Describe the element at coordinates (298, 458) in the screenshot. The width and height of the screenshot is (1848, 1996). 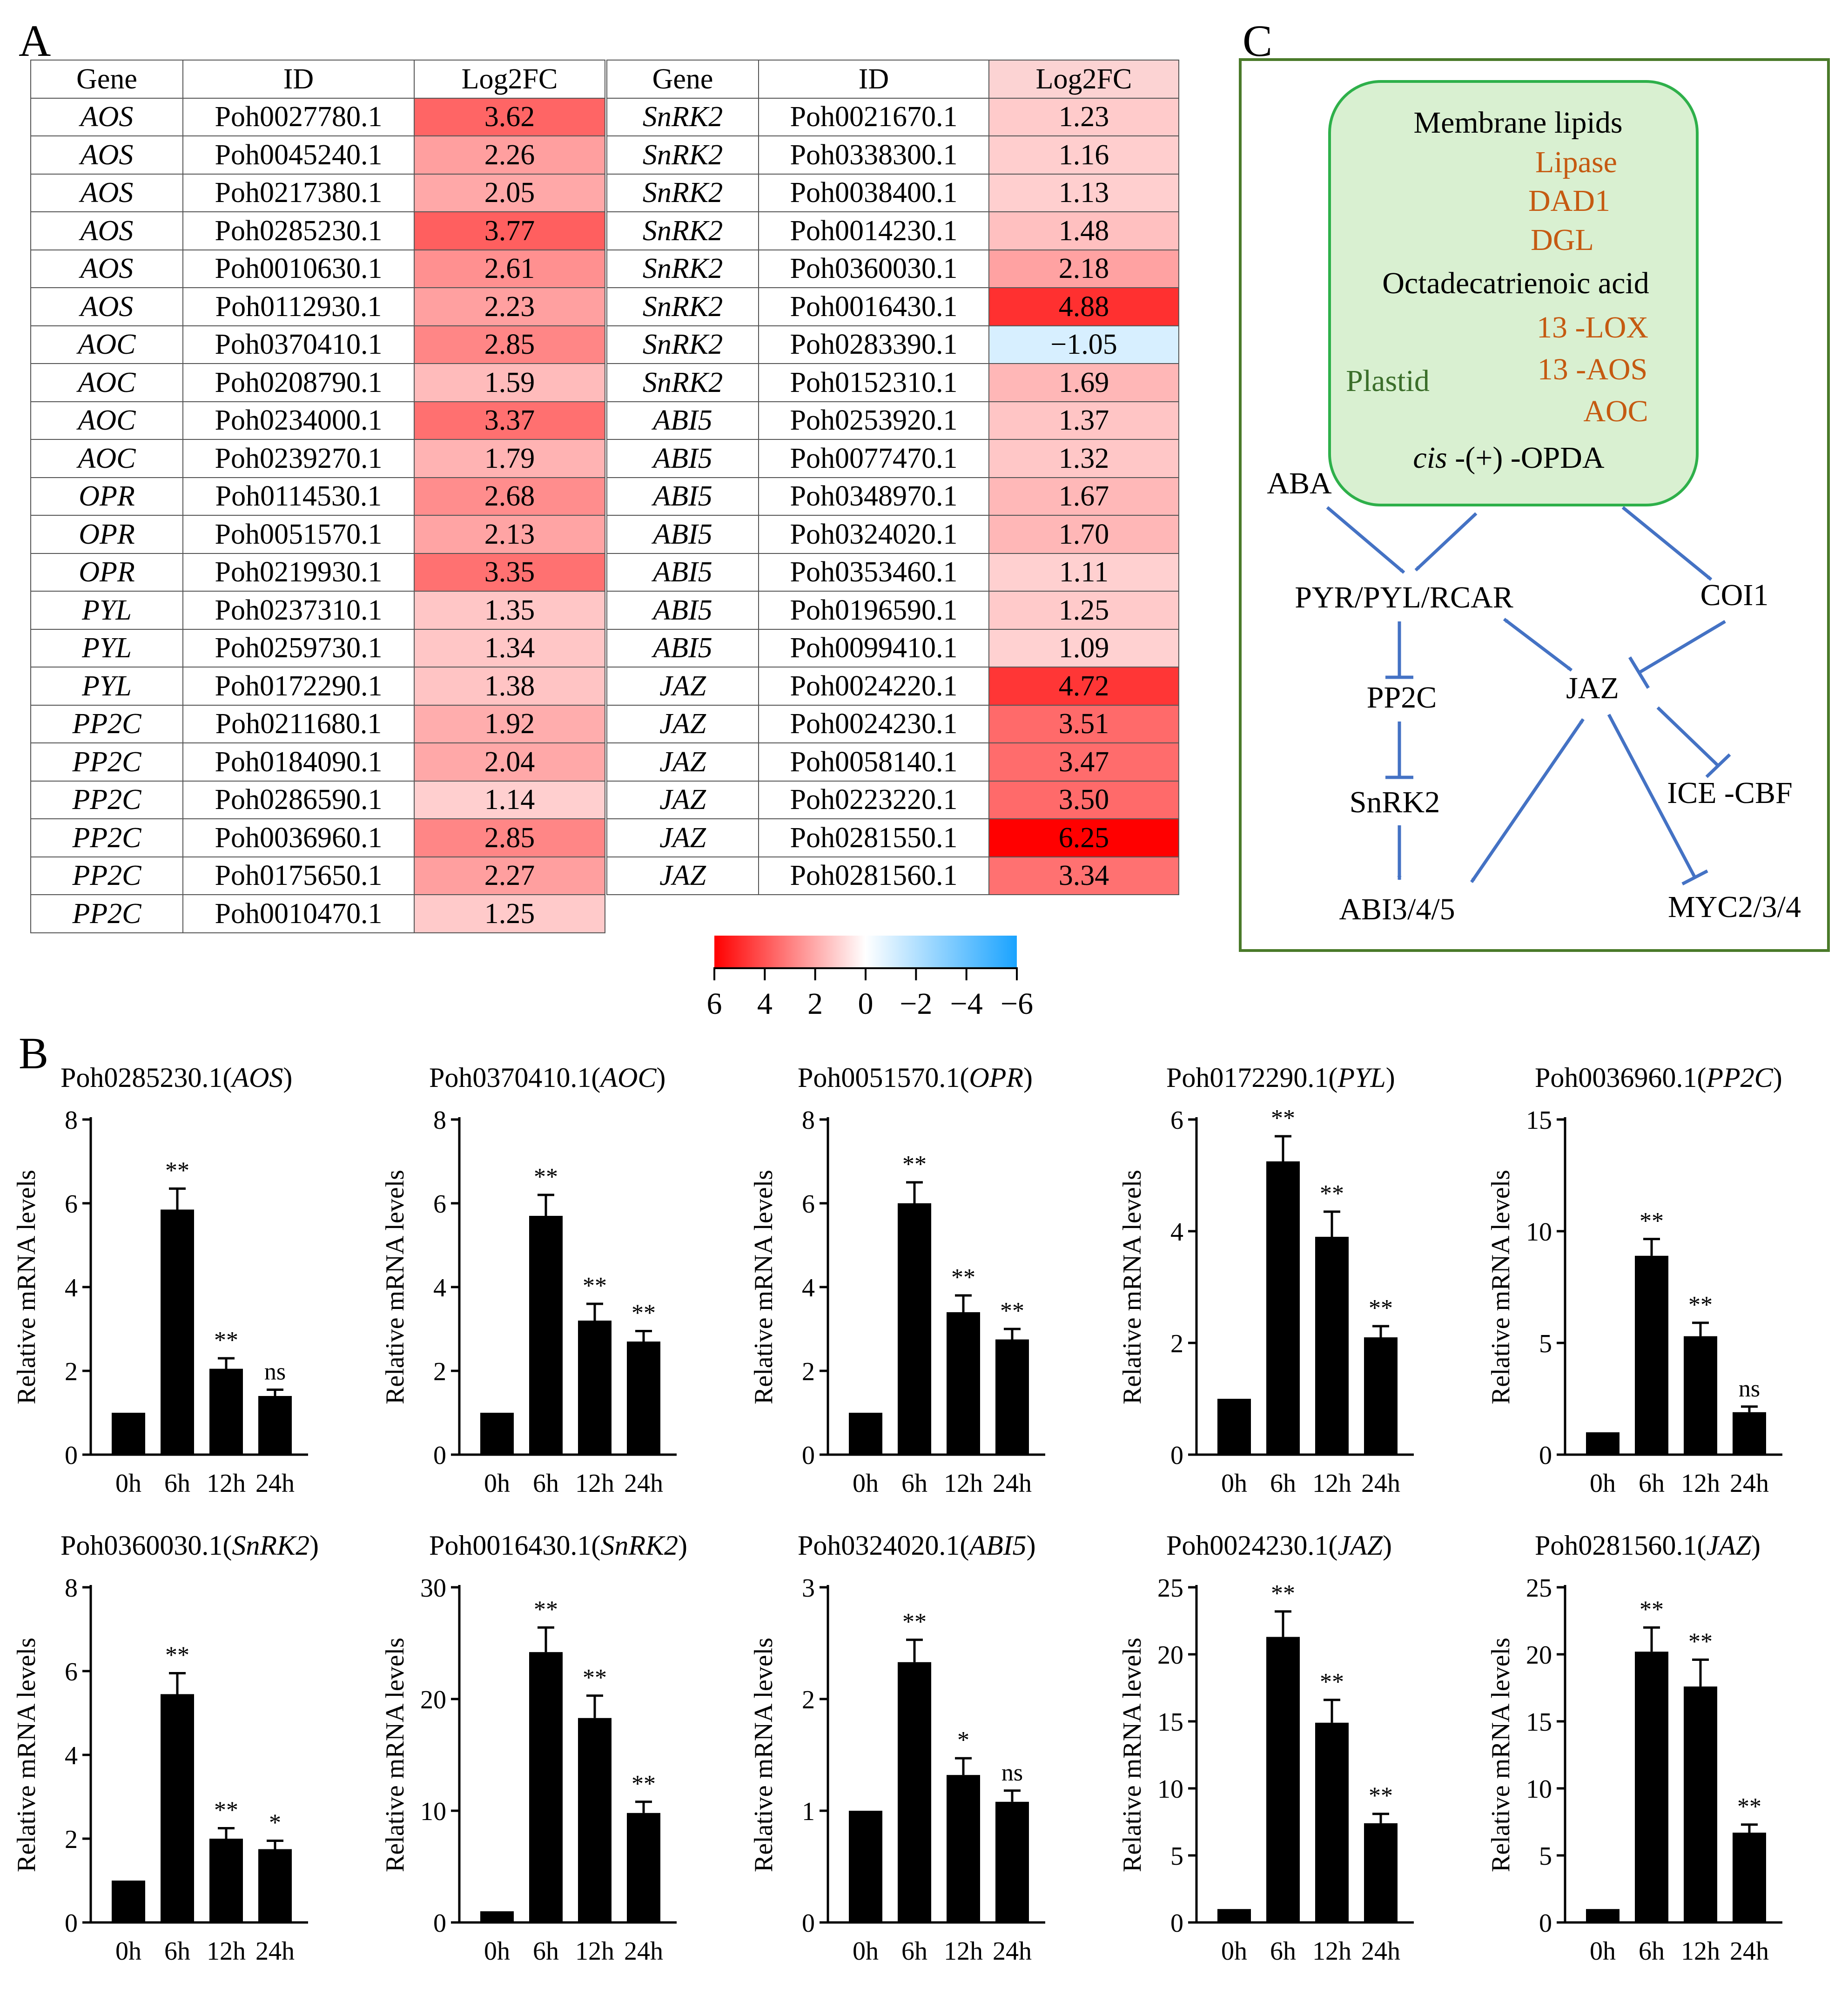
I see `id-cell: Poh0239270.1` at that location.